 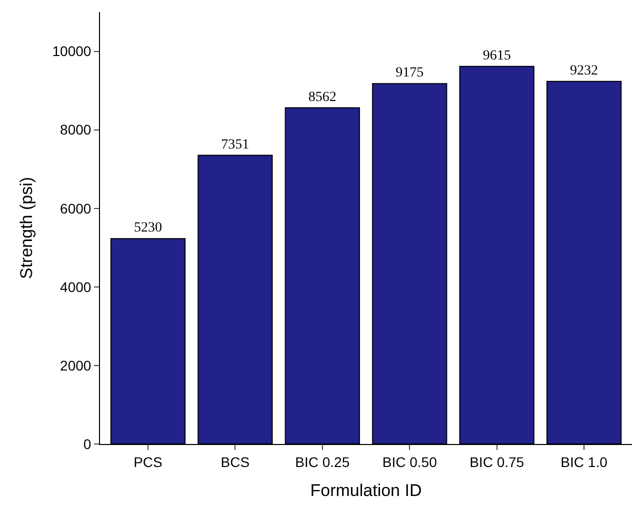 What do you see at coordinates (76, 286) in the screenshot?
I see `y-tick-label: 4000` at bounding box center [76, 286].